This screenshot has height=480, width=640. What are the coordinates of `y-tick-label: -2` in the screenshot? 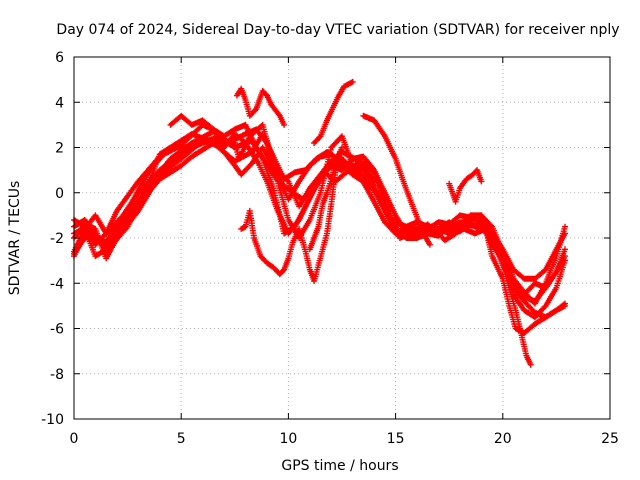 It's located at (57, 239).